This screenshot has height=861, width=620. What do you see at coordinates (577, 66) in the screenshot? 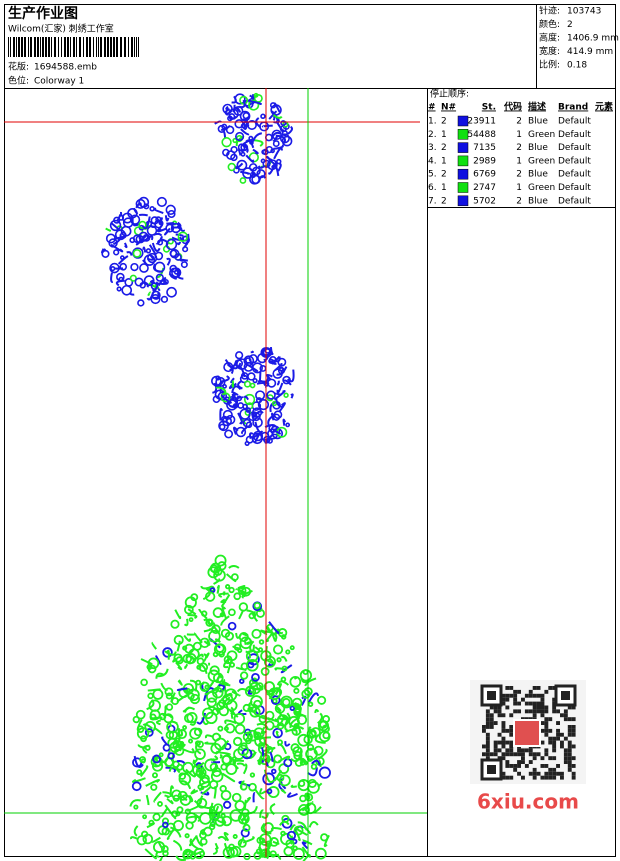
I see `stat-value: 0.18` at bounding box center [577, 66].